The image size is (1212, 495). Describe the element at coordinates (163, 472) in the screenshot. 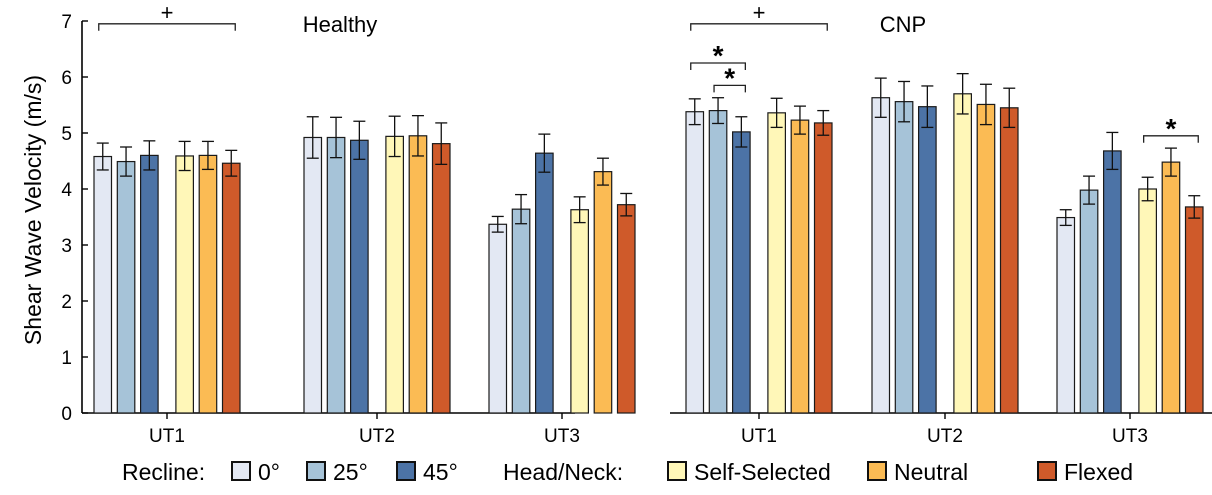

I see `legend-group-title: Recline:` at that location.